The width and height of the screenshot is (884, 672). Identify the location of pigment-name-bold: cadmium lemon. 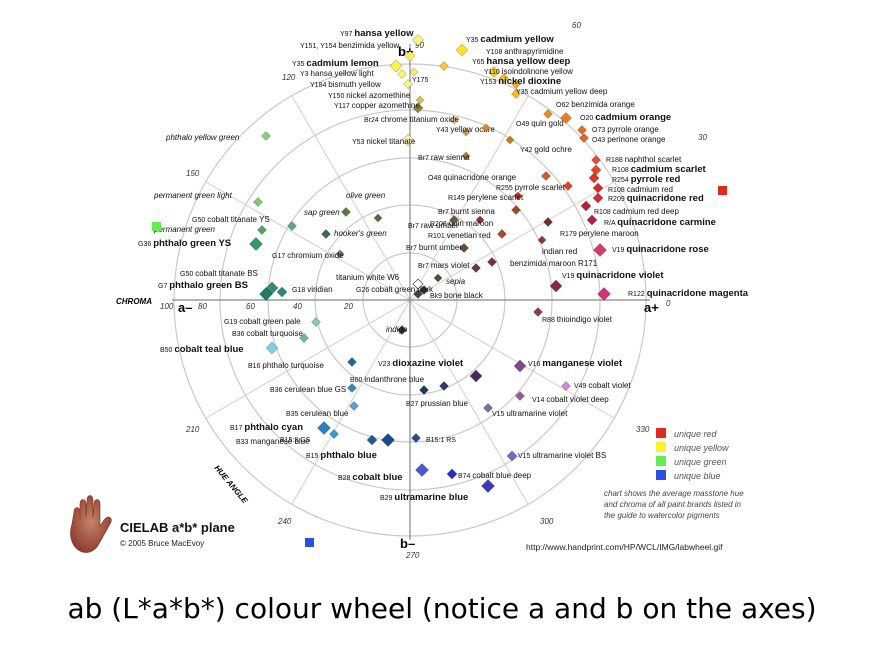
(342, 63).